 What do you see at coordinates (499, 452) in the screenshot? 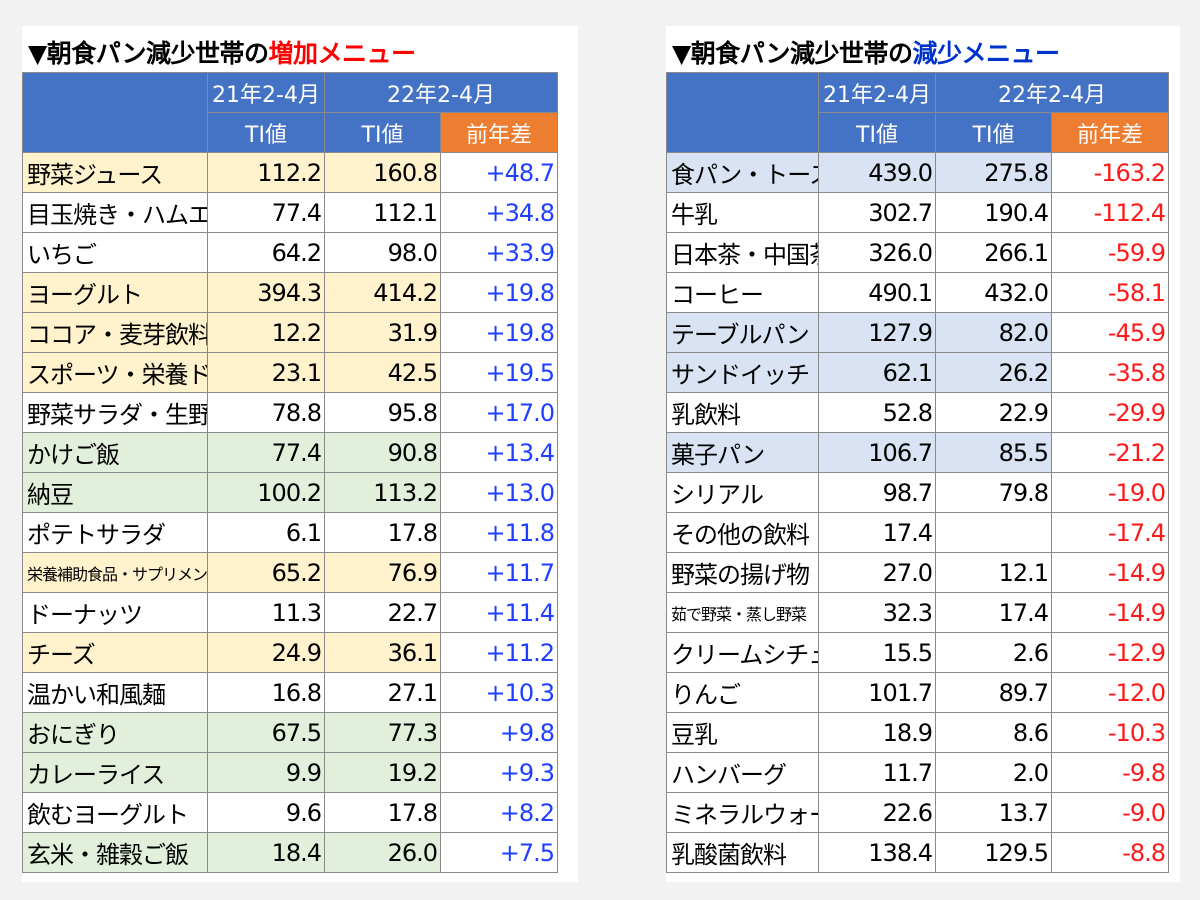
I see `diff-cell: +13.4` at bounding box center [499, 452].